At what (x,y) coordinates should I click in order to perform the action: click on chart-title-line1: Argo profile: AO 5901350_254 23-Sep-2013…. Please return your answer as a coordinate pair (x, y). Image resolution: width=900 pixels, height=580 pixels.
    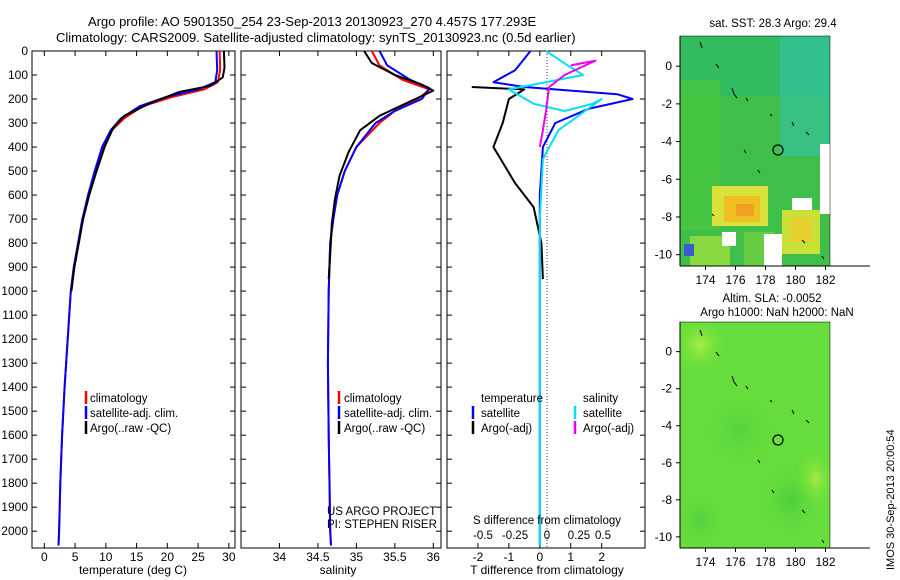
    Looking at the image, I should click on (312, 21).